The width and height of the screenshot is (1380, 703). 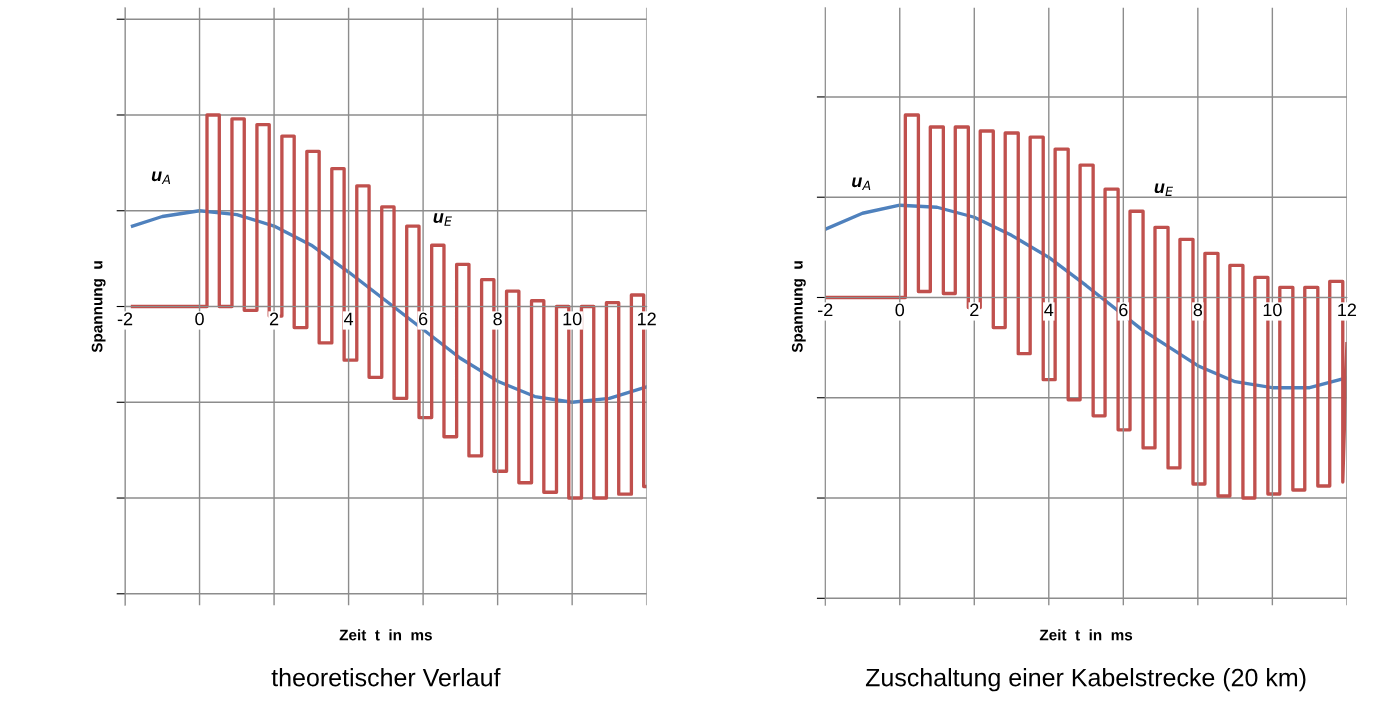 I want to click on text: theoretischer Verlauf, so click(x=386, y=677).